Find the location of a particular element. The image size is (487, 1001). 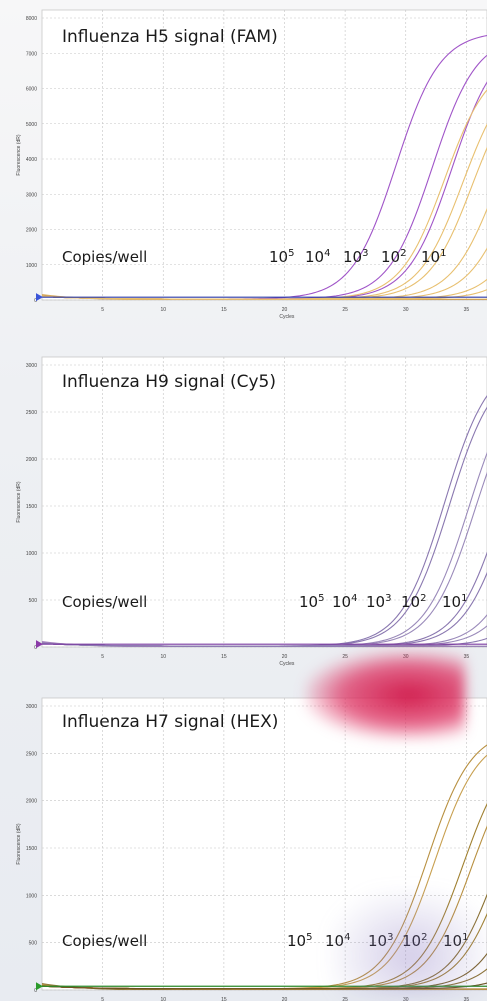

chart-title: Influenza H9 signal (Cy5) is located at coordinates (169, 382).